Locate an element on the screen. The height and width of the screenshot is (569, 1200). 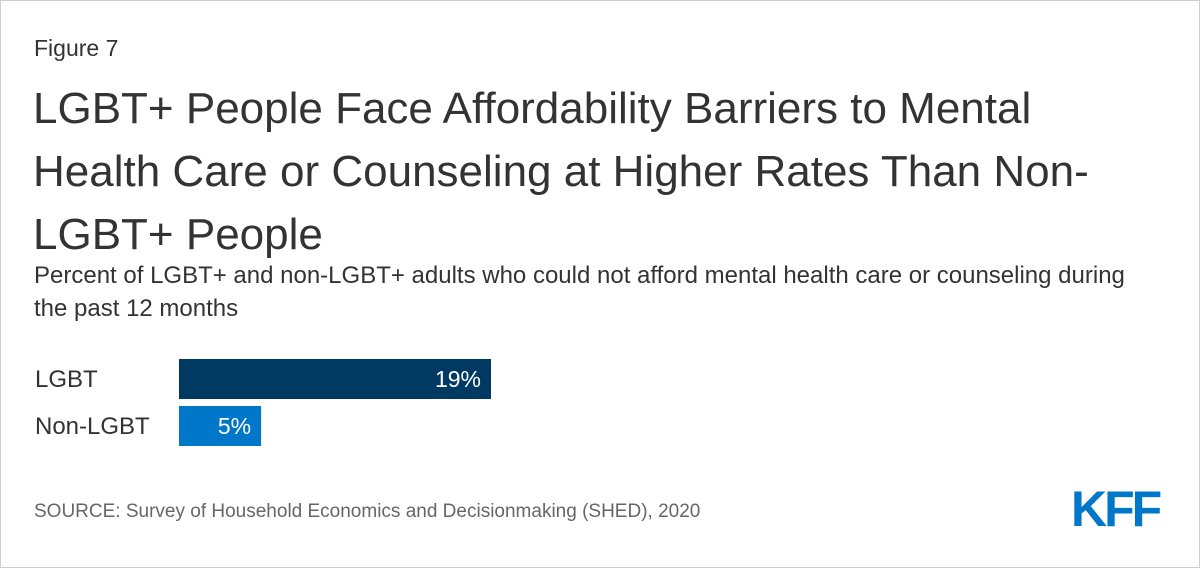
kff-logo-text: KFF is located at coordinates (1116, 509).